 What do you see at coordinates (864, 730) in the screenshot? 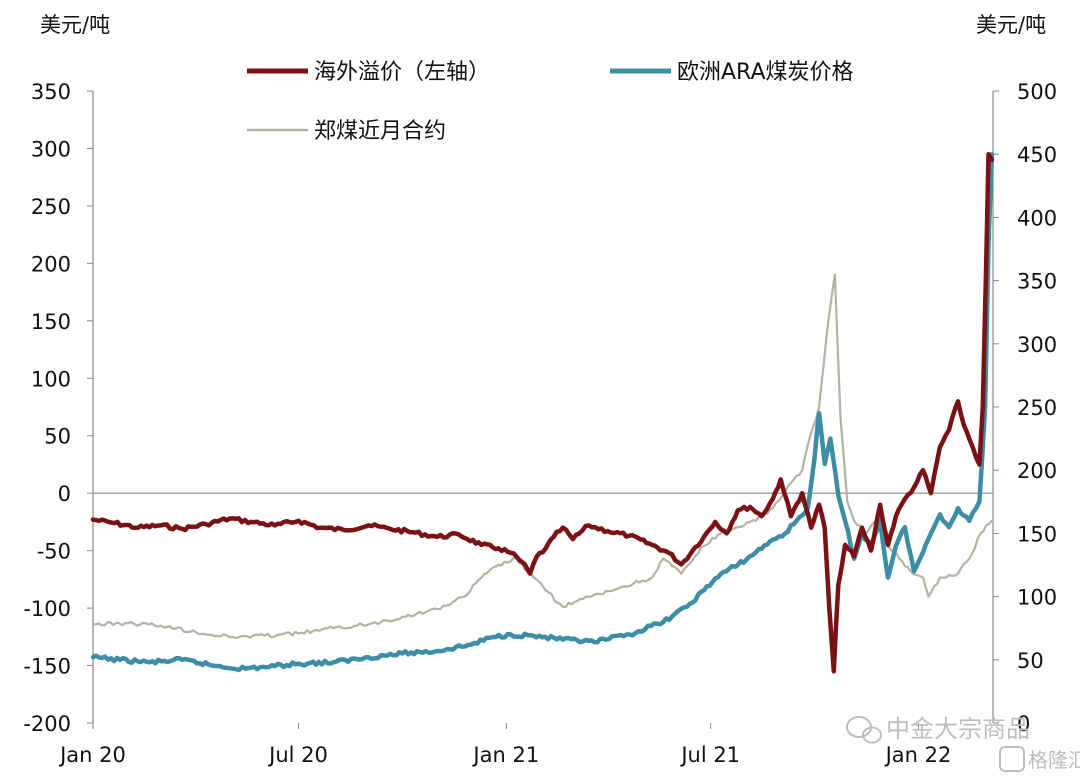
I see `wechat-icon` at bounding box center [864, 730].